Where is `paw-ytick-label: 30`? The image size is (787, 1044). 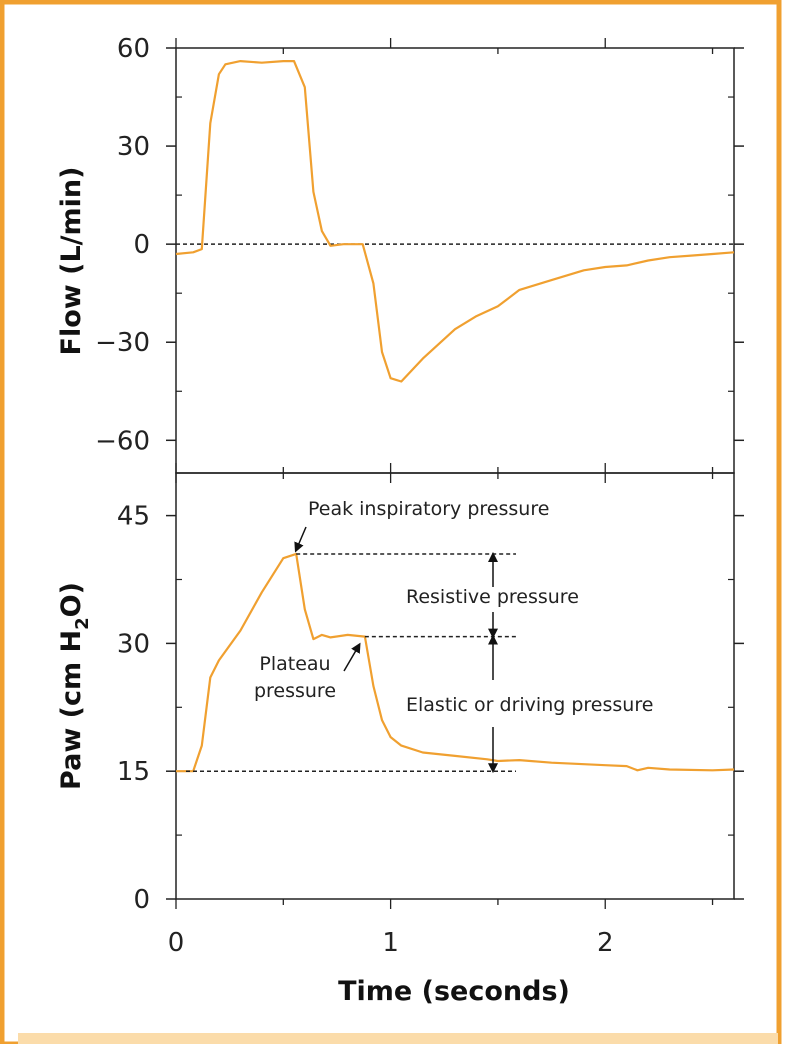
paw-ytick-label: 30 is located at coordinates (133, 644).